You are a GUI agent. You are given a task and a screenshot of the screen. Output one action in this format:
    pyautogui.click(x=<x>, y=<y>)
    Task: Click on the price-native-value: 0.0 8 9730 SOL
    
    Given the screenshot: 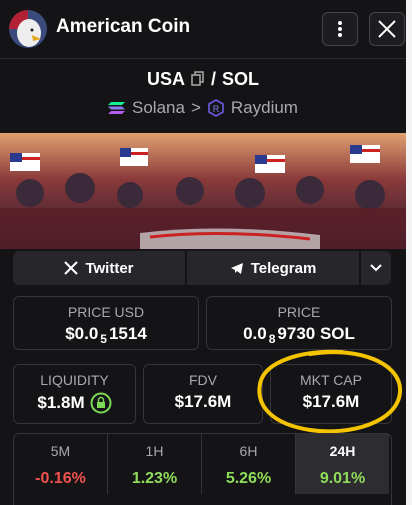 What is the action you would take?
    pyautogui.click(x=299, y=335)
    